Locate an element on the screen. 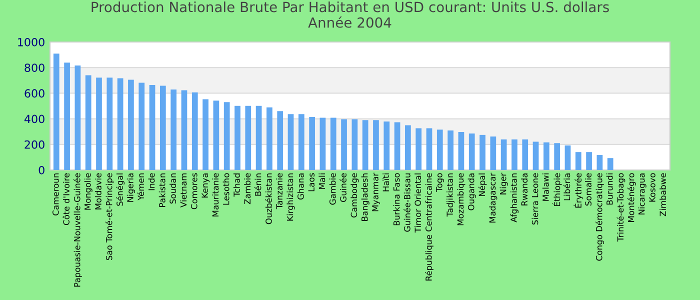 The width and height of the screenshot is (700, 300). x-tick-label: Kosovo is located at coordinates (652, 187).